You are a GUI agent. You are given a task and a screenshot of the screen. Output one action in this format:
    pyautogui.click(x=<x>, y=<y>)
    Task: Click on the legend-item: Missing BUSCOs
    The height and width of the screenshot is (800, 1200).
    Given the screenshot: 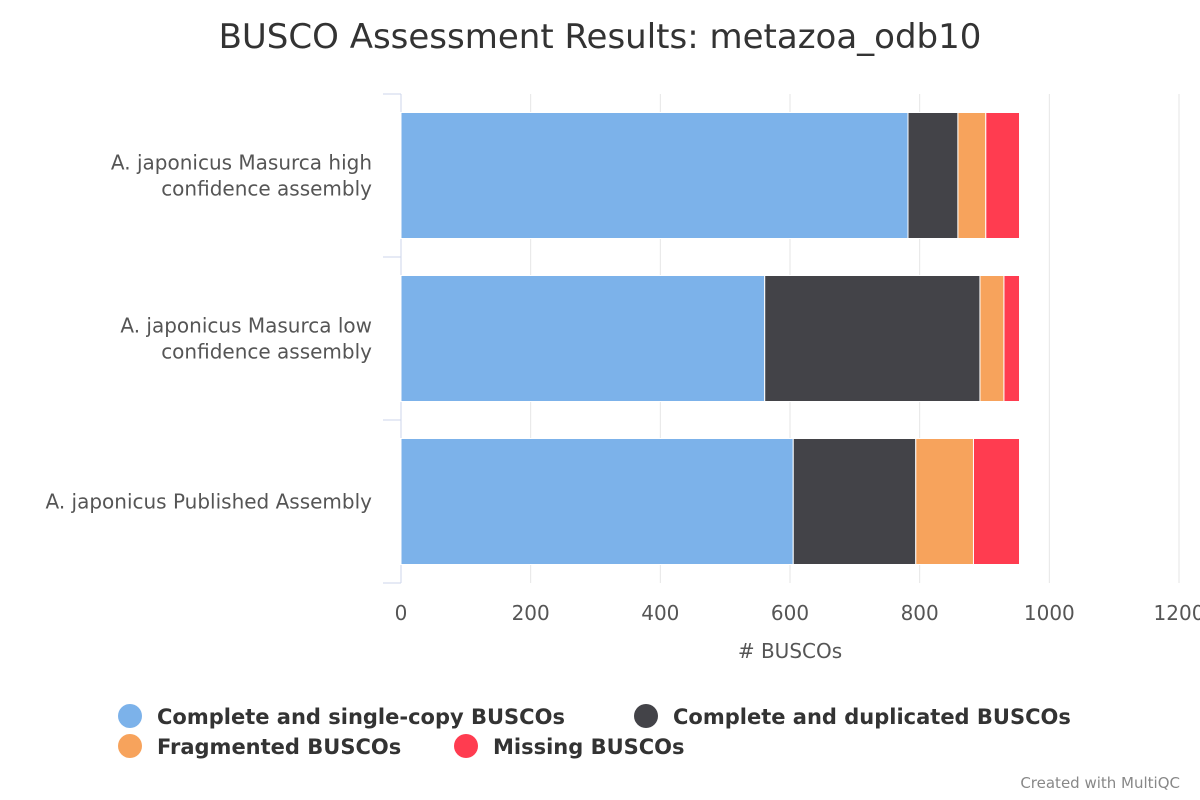 What is the action you would take?
    pyautogui.click(x=569, y=746)
    